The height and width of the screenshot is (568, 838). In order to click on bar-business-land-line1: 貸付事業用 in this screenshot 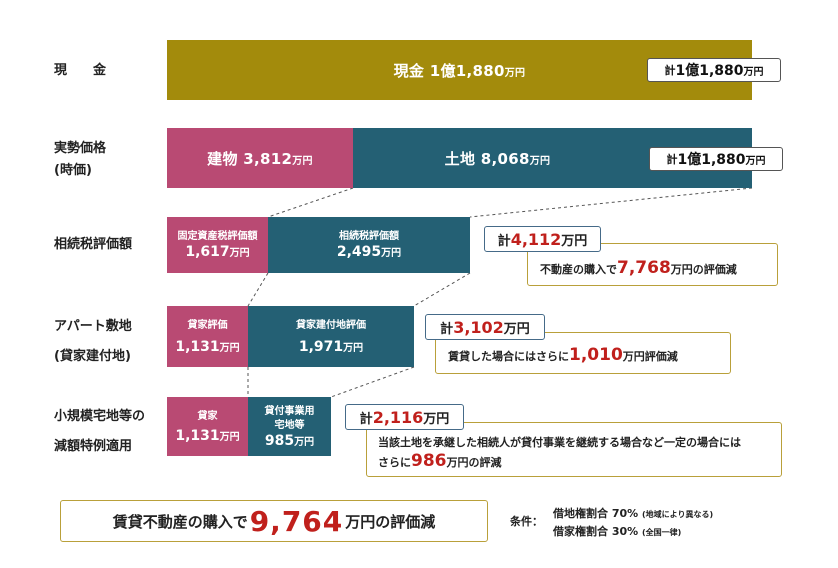, I will do `click(289, 411)`.